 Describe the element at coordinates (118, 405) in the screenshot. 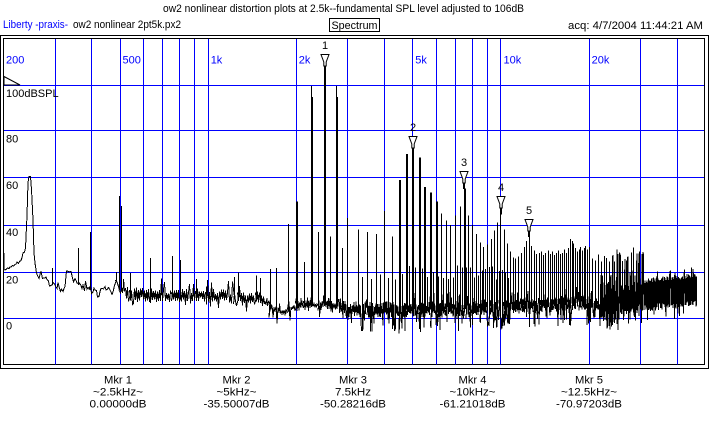

I see `svg-text: 0.00000dB` at that location.